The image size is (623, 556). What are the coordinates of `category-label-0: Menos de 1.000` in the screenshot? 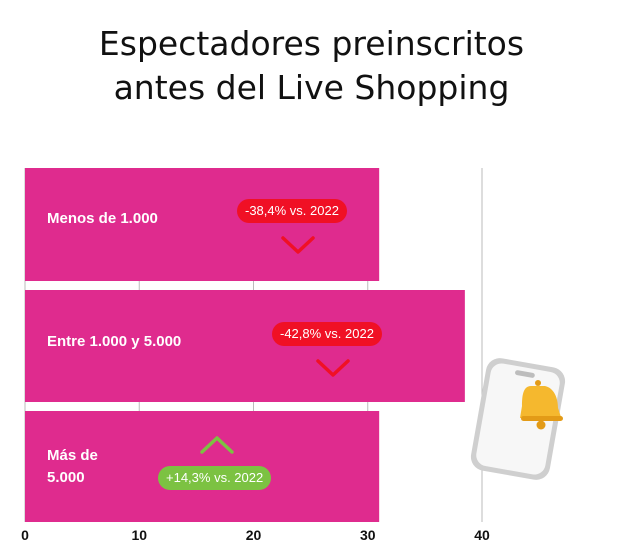 It's located at (102, 218).